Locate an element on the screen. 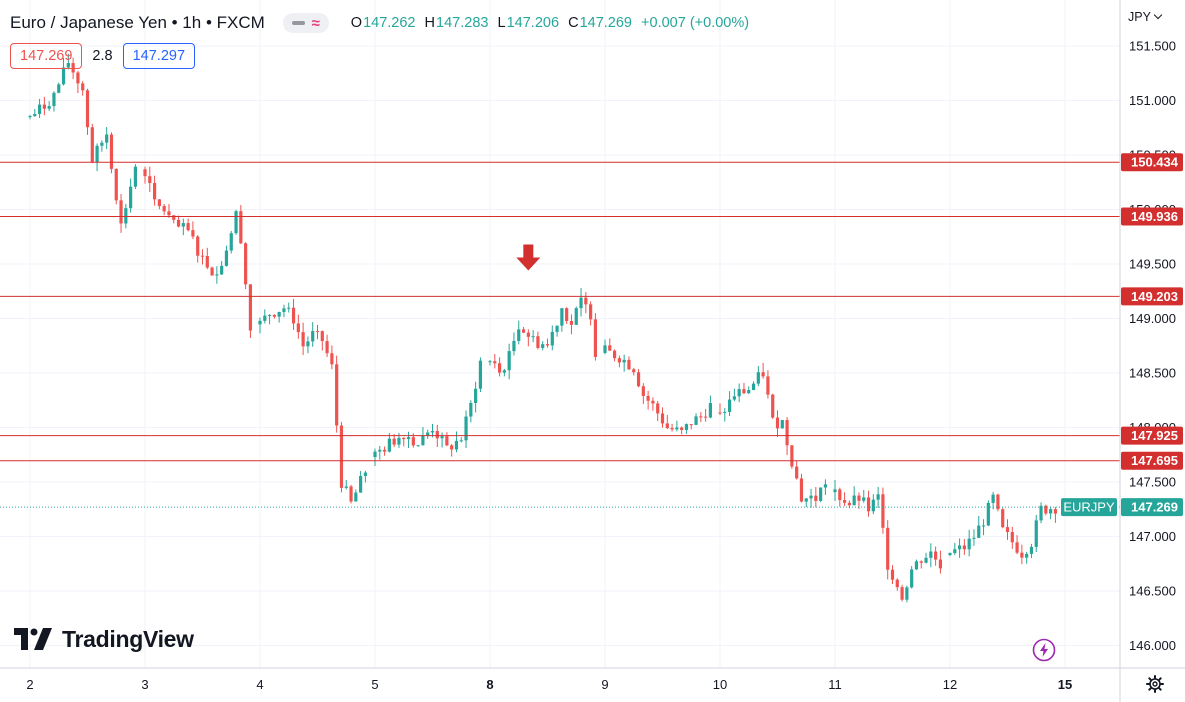  tradingview-mark-icon is located at coordinates (33, 638).